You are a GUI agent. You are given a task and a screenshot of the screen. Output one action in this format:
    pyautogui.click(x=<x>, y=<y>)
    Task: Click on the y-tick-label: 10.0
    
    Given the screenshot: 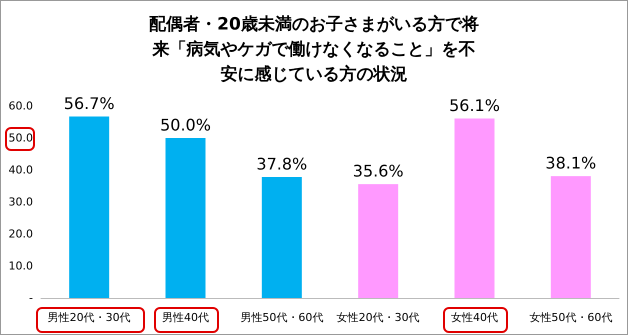 What is the action you would take?
    pyautogui.click(x=20, y=266)
    